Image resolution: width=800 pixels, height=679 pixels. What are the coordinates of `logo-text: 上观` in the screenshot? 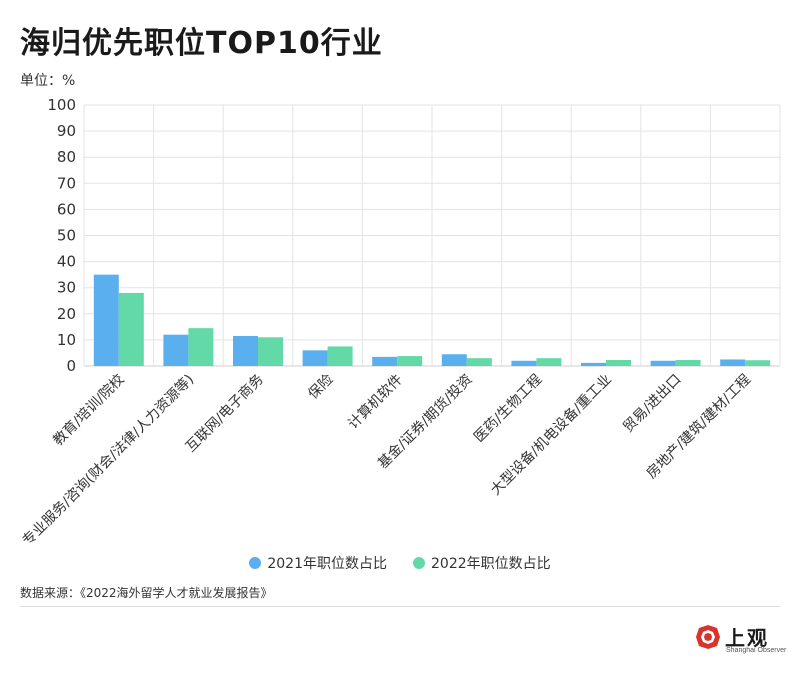 It's located at (747, 638).